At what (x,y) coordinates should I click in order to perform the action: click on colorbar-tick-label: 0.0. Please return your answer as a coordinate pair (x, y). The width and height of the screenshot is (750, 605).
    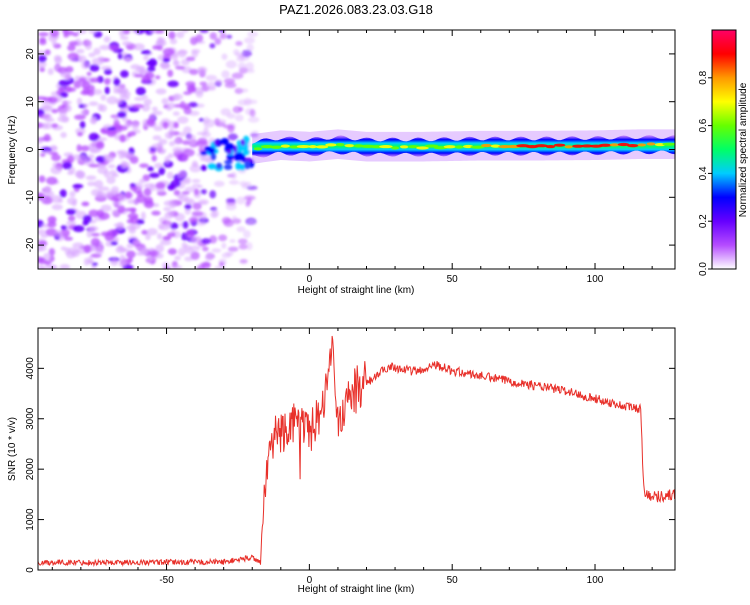
    Looking at the image, I should click on (703, 269).